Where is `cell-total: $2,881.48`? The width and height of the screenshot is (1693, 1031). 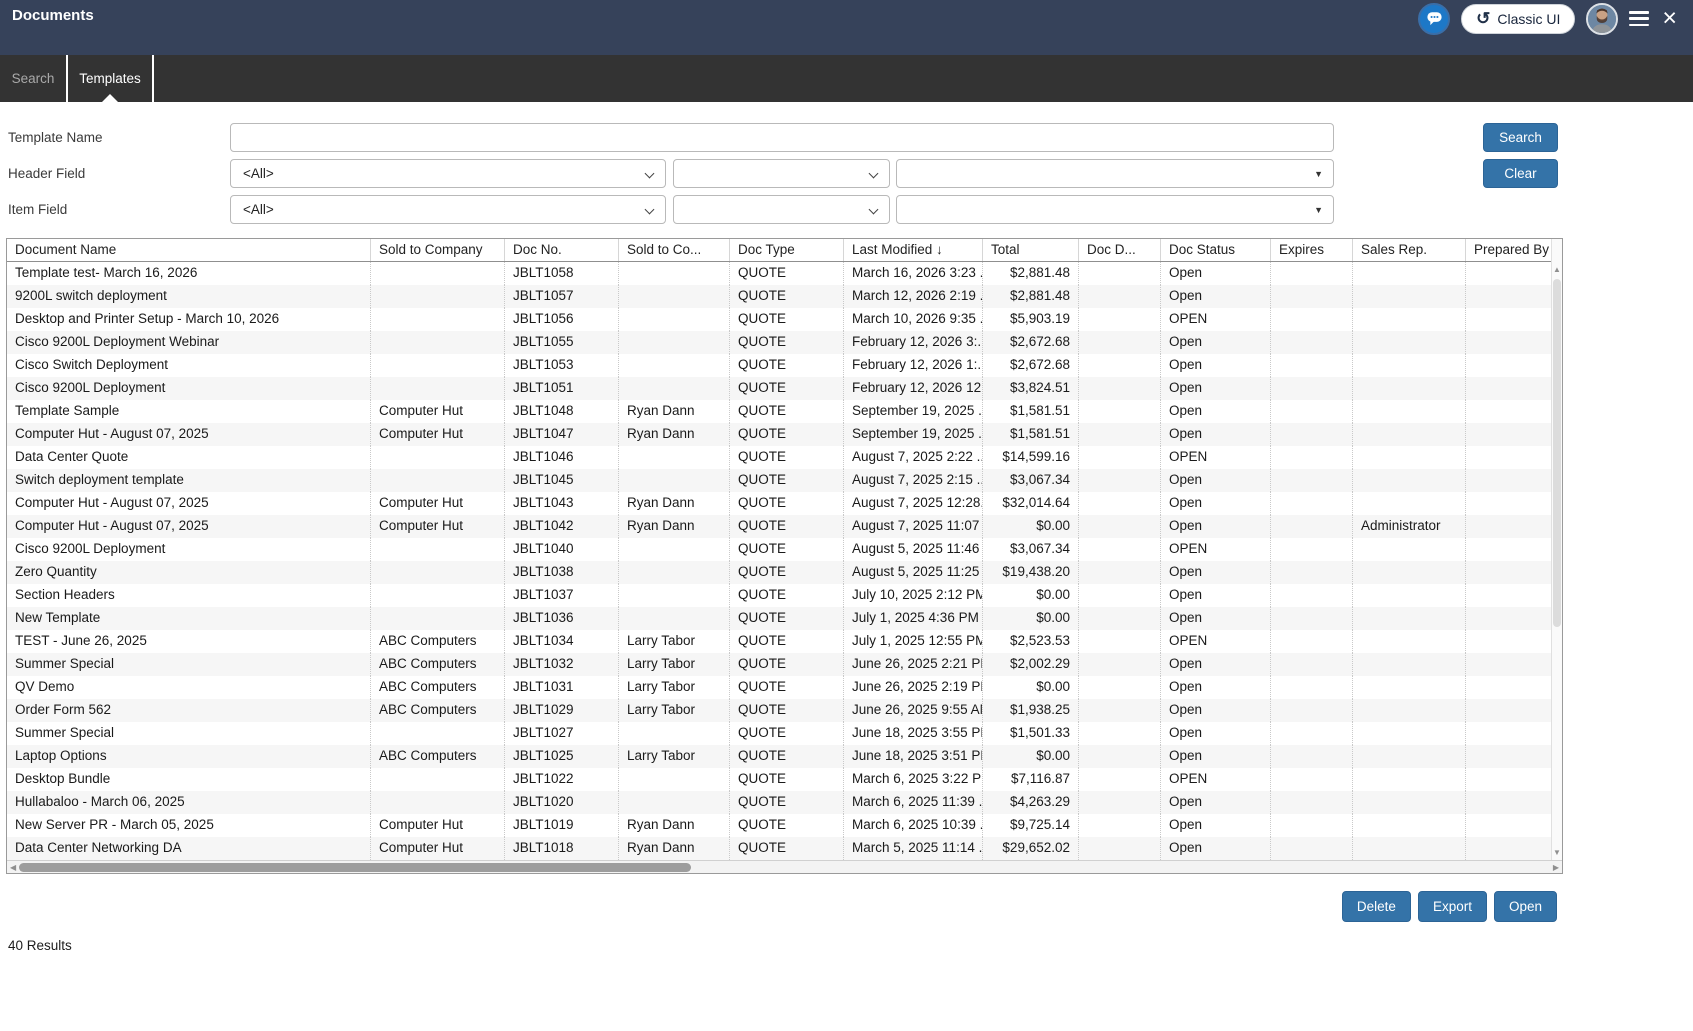 cell-total: $2,881.48 is located at coordinates (1031, 296).